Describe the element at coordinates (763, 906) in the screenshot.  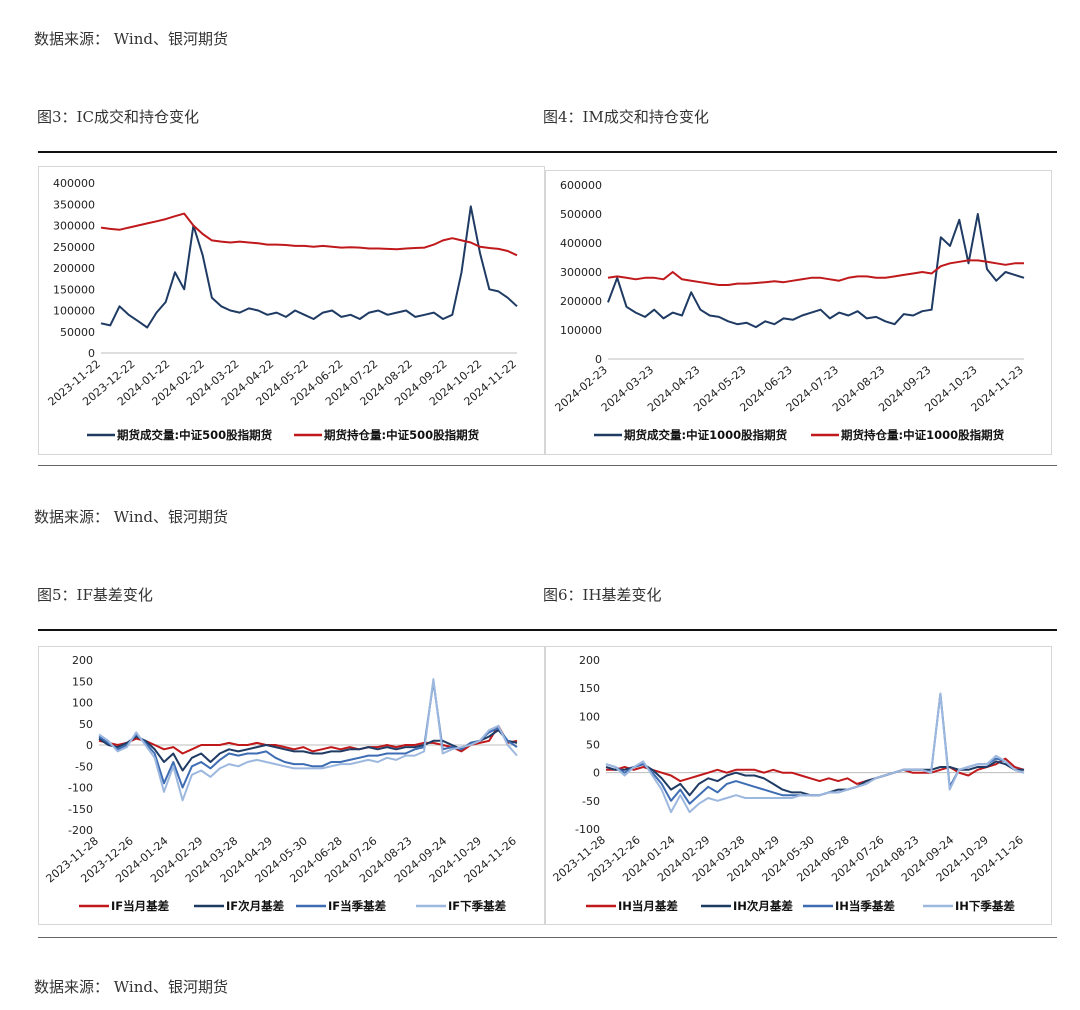
I see `legend-label: IH次月基差` at that location.